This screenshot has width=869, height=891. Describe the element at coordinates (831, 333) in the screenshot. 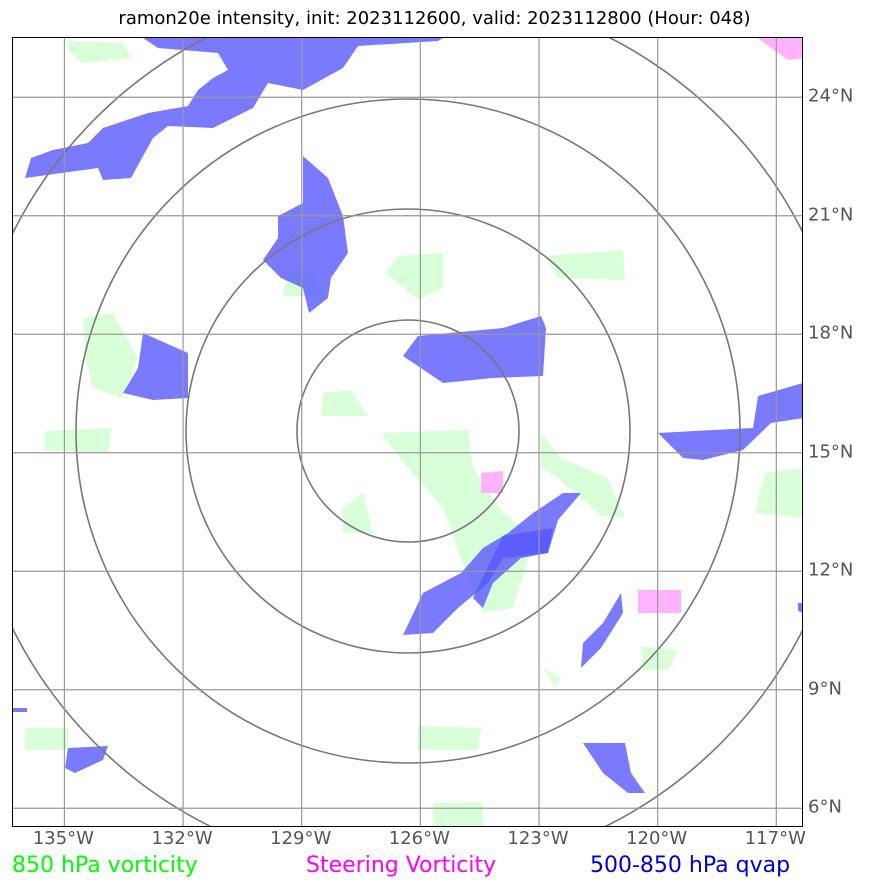

I see `latitude-tick-label: 18°N` at that location.